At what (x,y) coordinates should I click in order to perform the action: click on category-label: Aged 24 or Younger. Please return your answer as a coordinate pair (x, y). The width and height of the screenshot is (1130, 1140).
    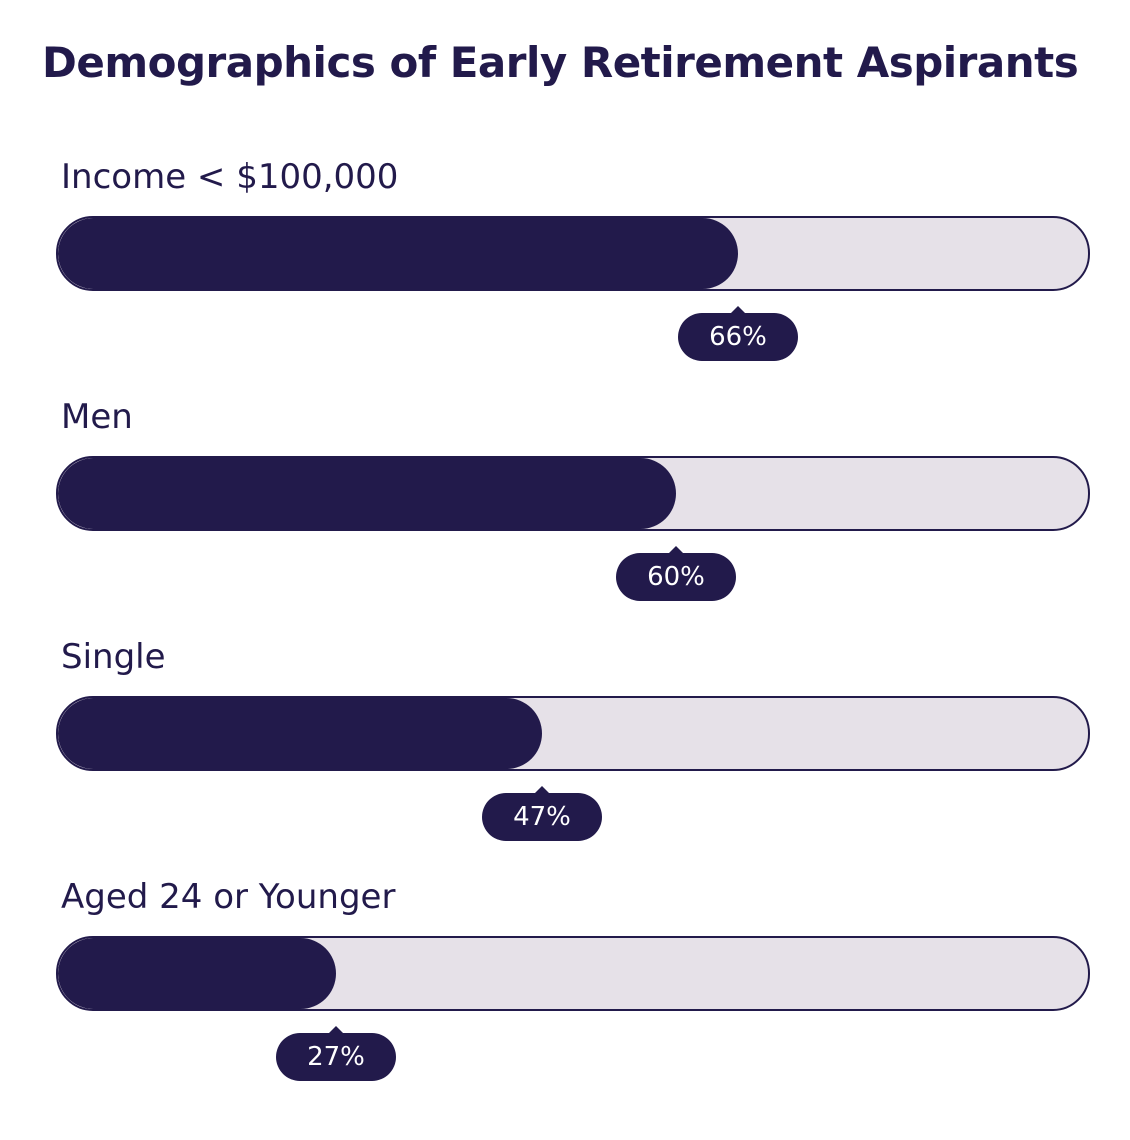
    Looking at the image, I should click on (228, 897).